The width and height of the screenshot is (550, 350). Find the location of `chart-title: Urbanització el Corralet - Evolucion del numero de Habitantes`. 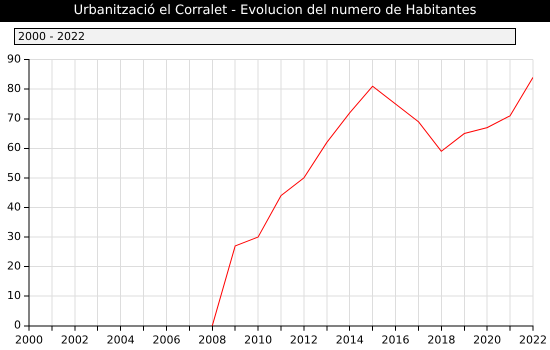

chart-title: Urbanització el Corralet - Evolucion del numero de Habitantes is located at coordinates (275, 11).